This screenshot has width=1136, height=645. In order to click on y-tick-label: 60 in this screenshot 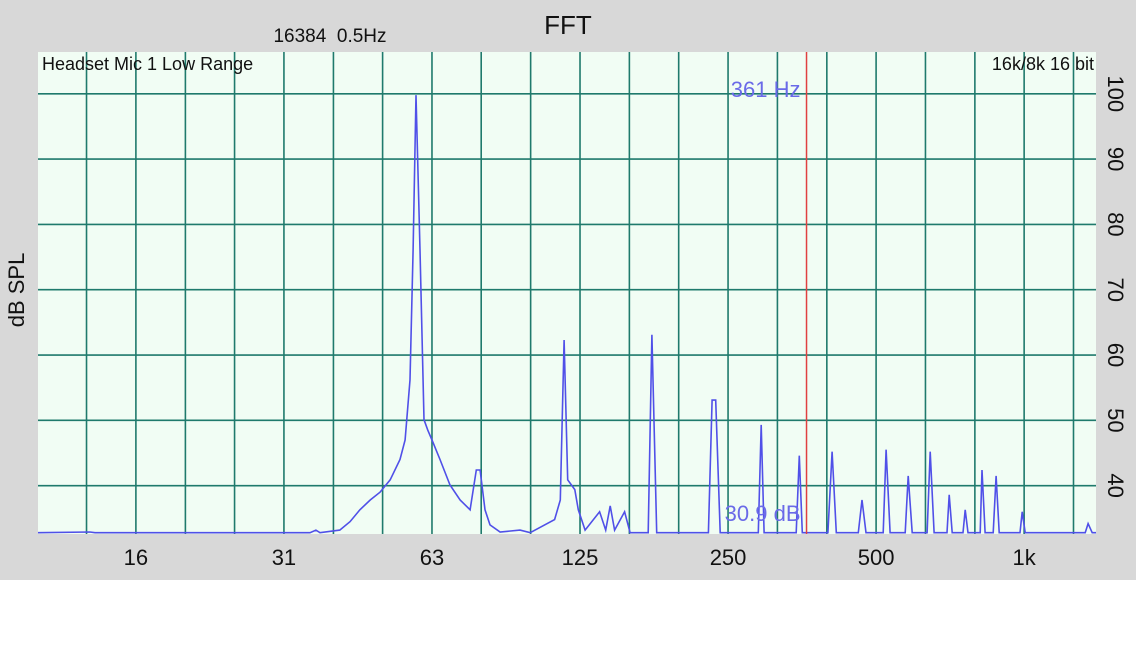, I will do `click(1115, 355)`.